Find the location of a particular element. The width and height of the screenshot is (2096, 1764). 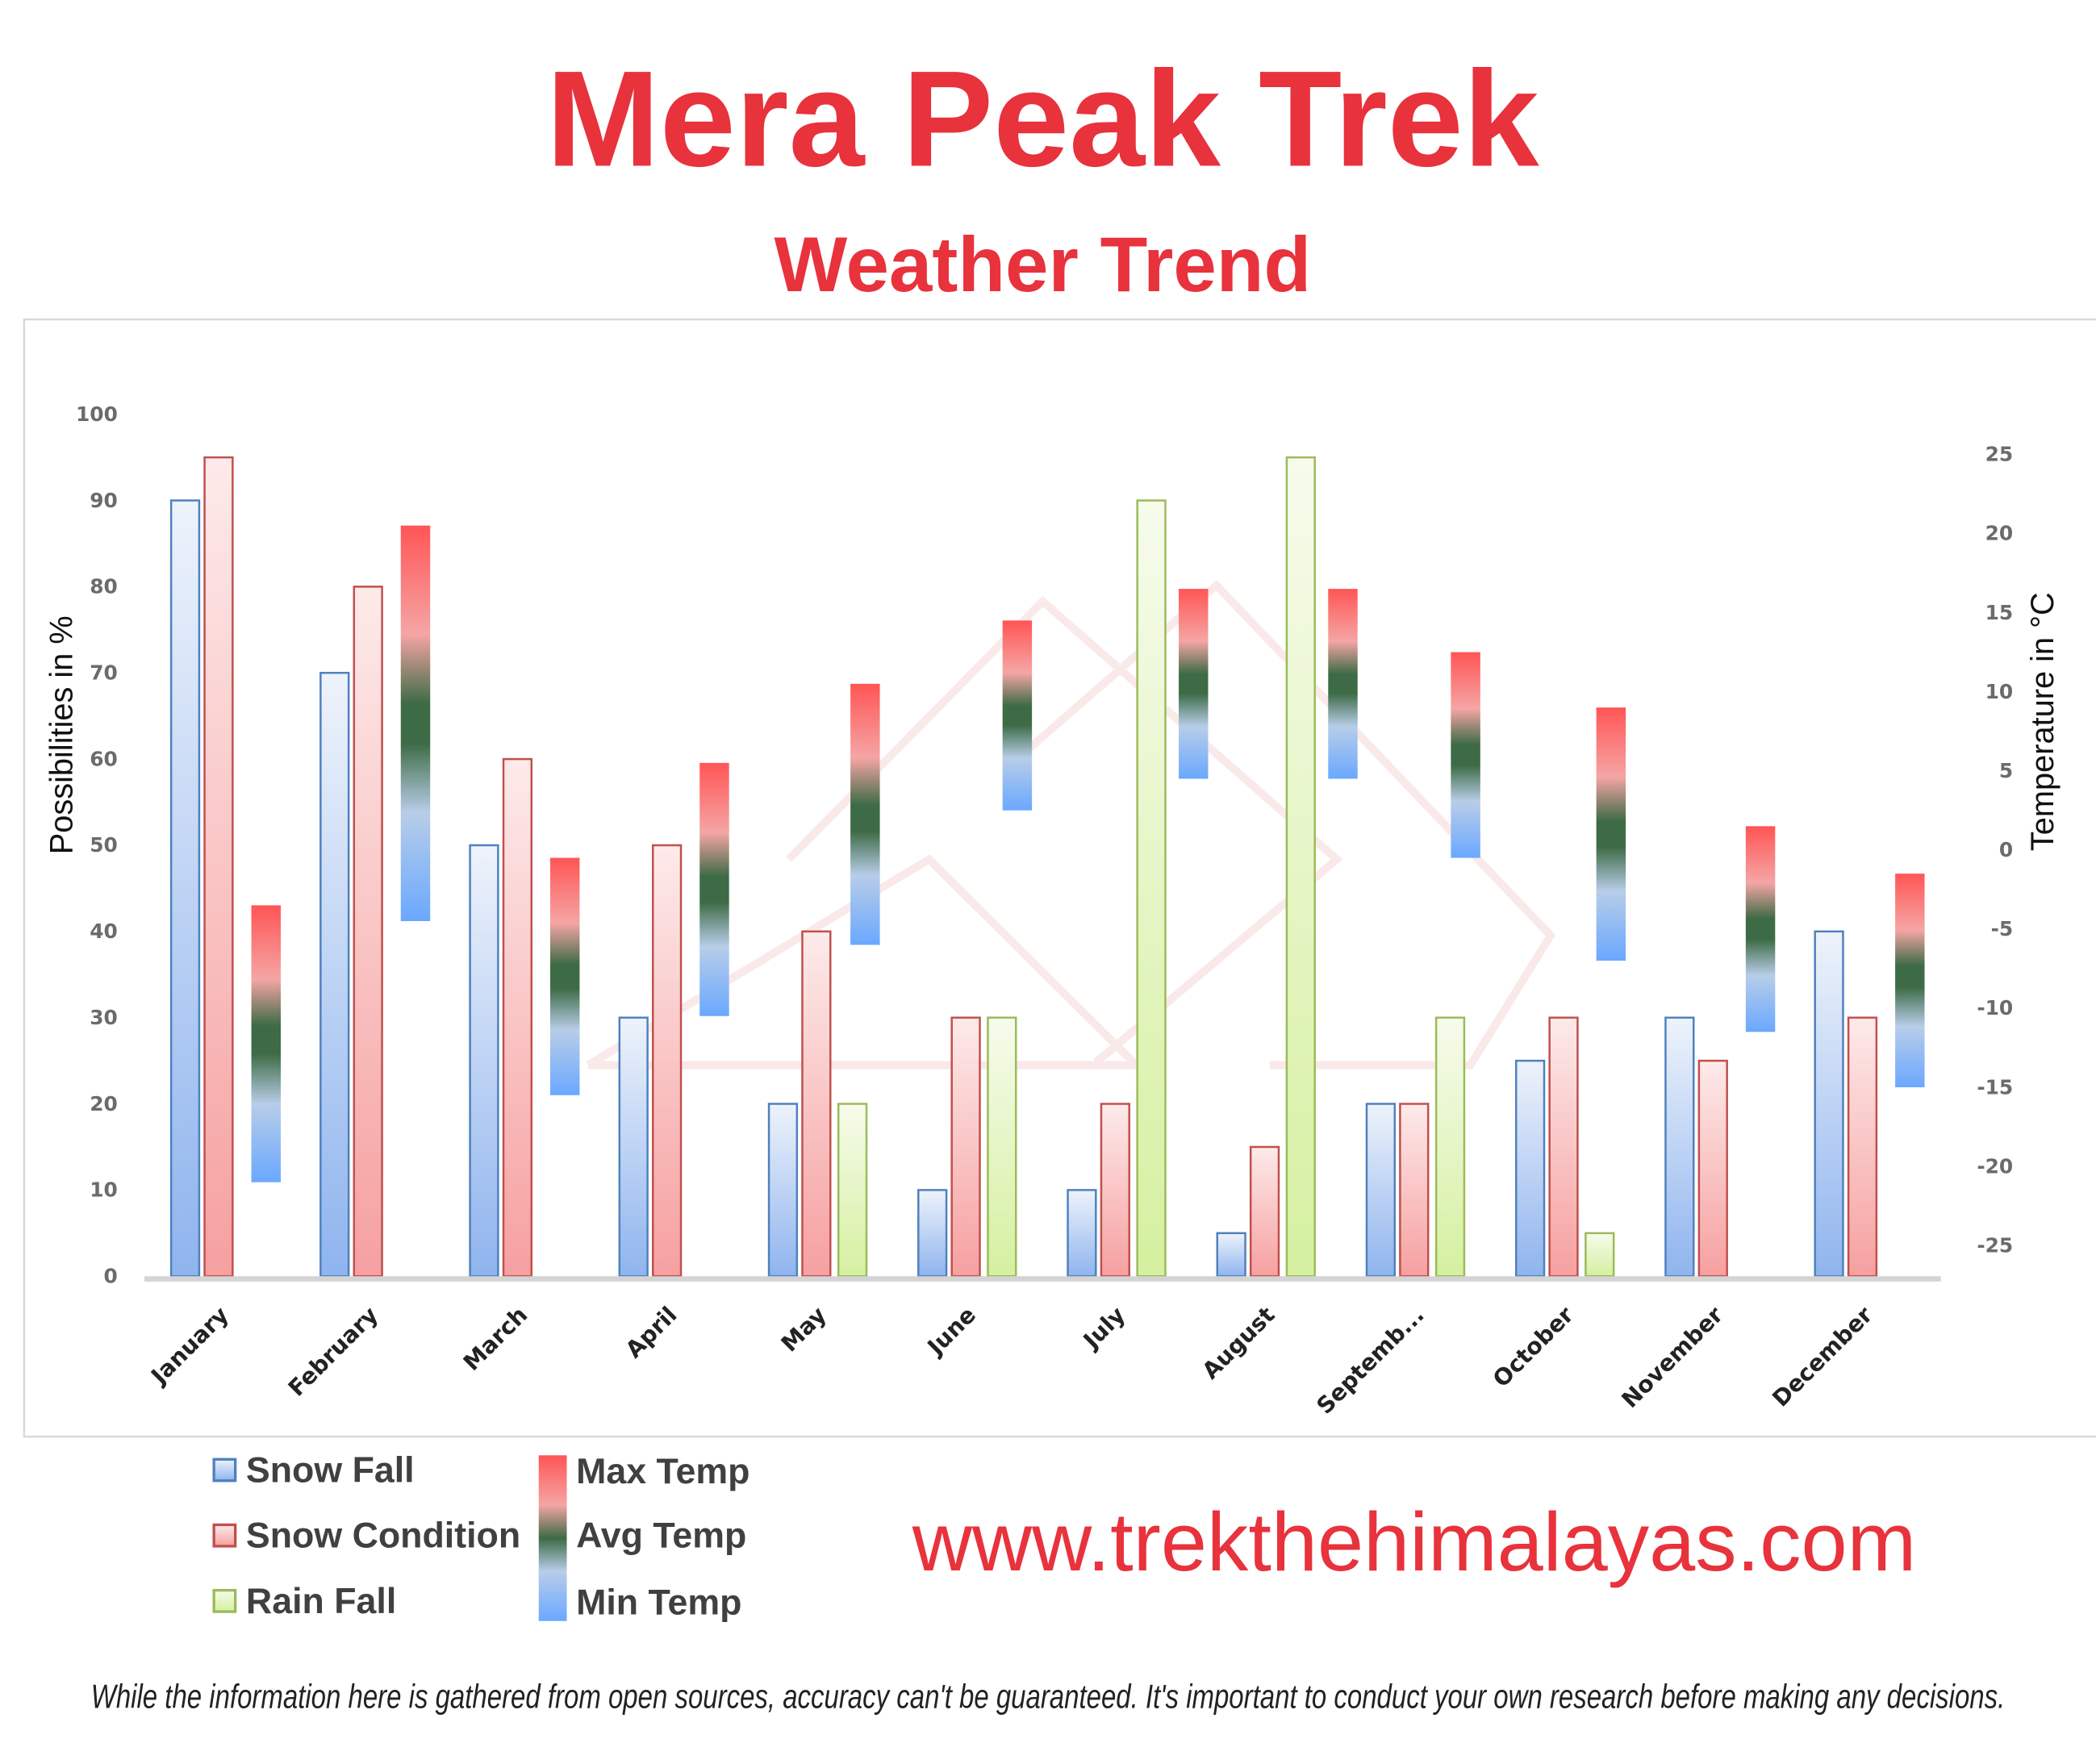

y2-tick-label: 10 is located at coordinates (2000, 691).